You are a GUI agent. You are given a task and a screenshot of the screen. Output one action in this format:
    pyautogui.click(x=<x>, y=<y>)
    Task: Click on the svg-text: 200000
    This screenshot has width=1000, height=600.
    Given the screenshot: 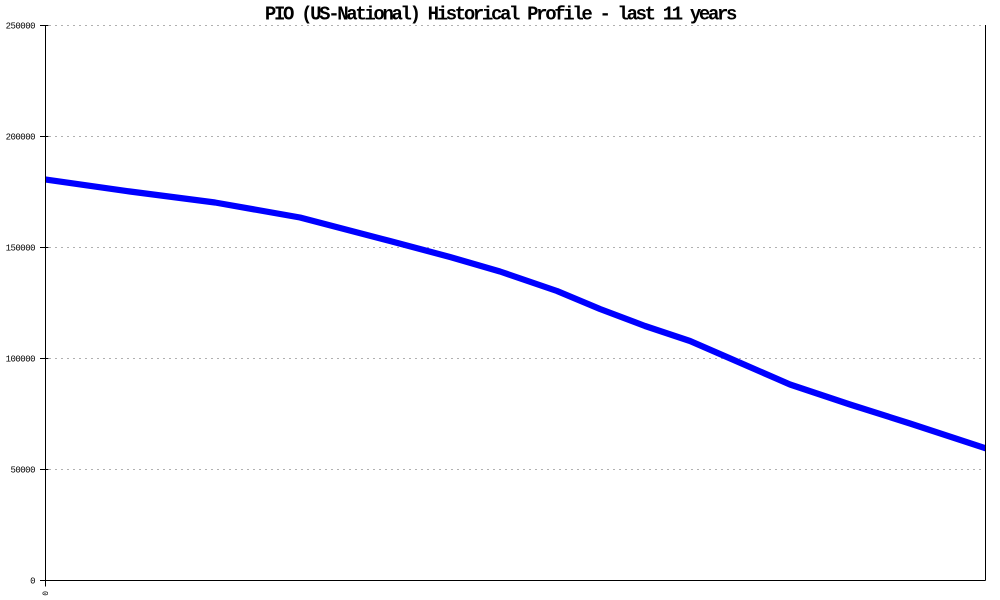 What is the action you would take?
    pyautogui.click(x=21, y=137)
    